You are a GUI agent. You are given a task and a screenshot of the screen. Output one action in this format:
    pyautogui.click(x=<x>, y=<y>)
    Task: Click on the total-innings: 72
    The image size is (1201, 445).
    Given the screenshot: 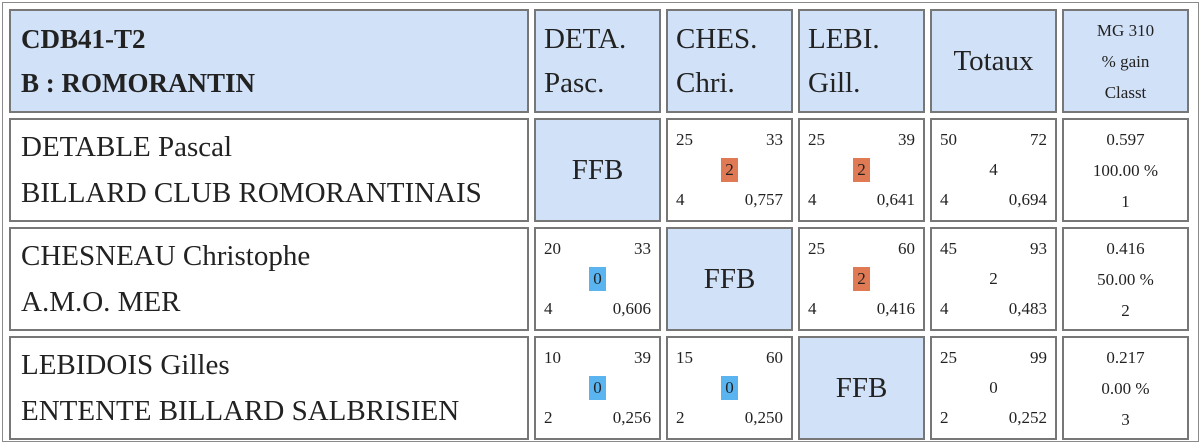 What is the action you would take?
    pyautogui.click(x=1038, y=139)
    